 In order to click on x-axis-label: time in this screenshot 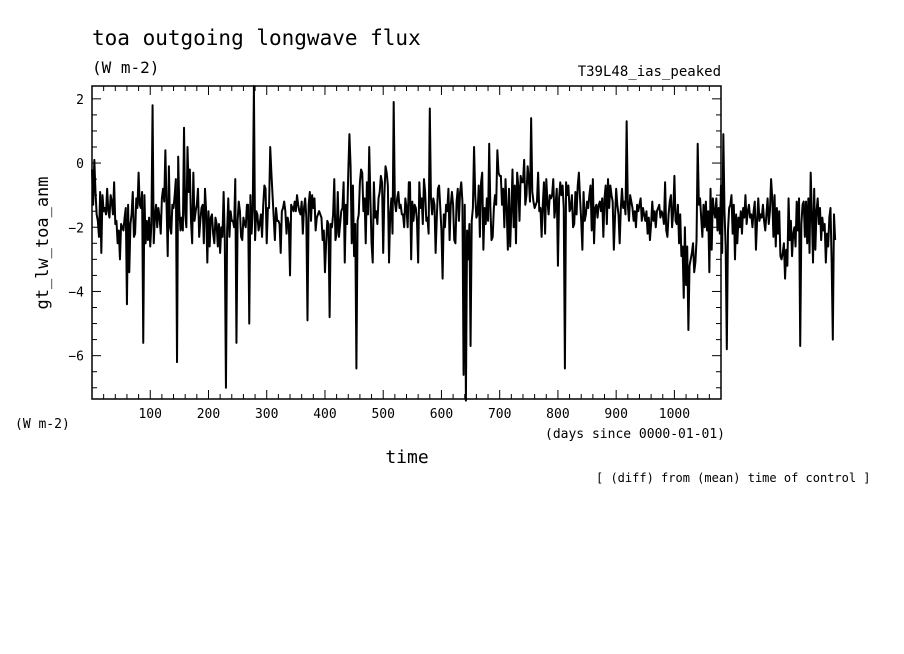, I will do `click(406, 457)`.